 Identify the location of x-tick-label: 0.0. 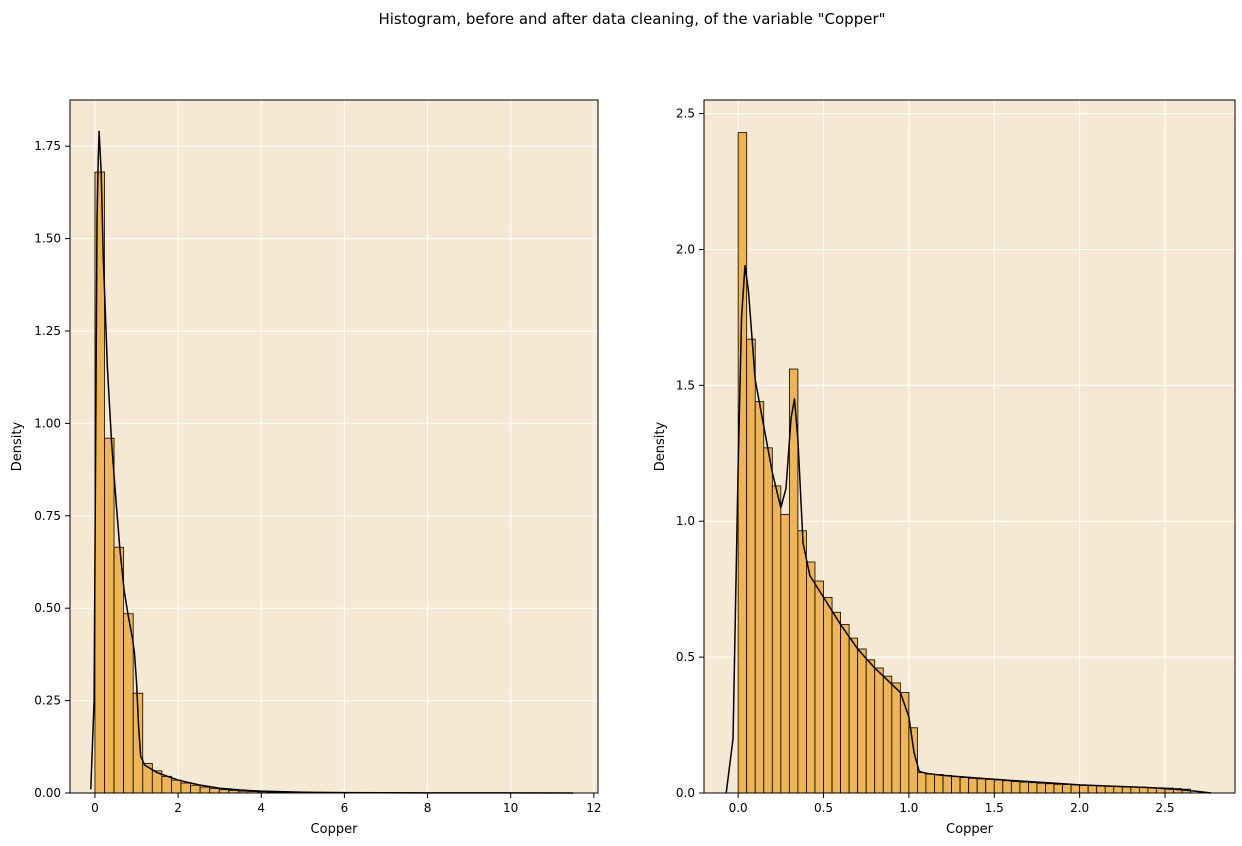
(738, 808).